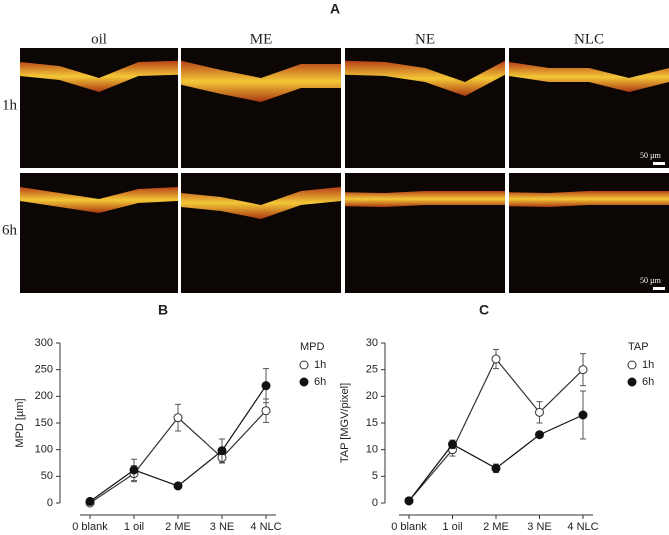 This screenshot has width=669, height=535. Describe the element at coordinates (372, 450) in the screenshot. I see `y-tick-label: 10` at that location.